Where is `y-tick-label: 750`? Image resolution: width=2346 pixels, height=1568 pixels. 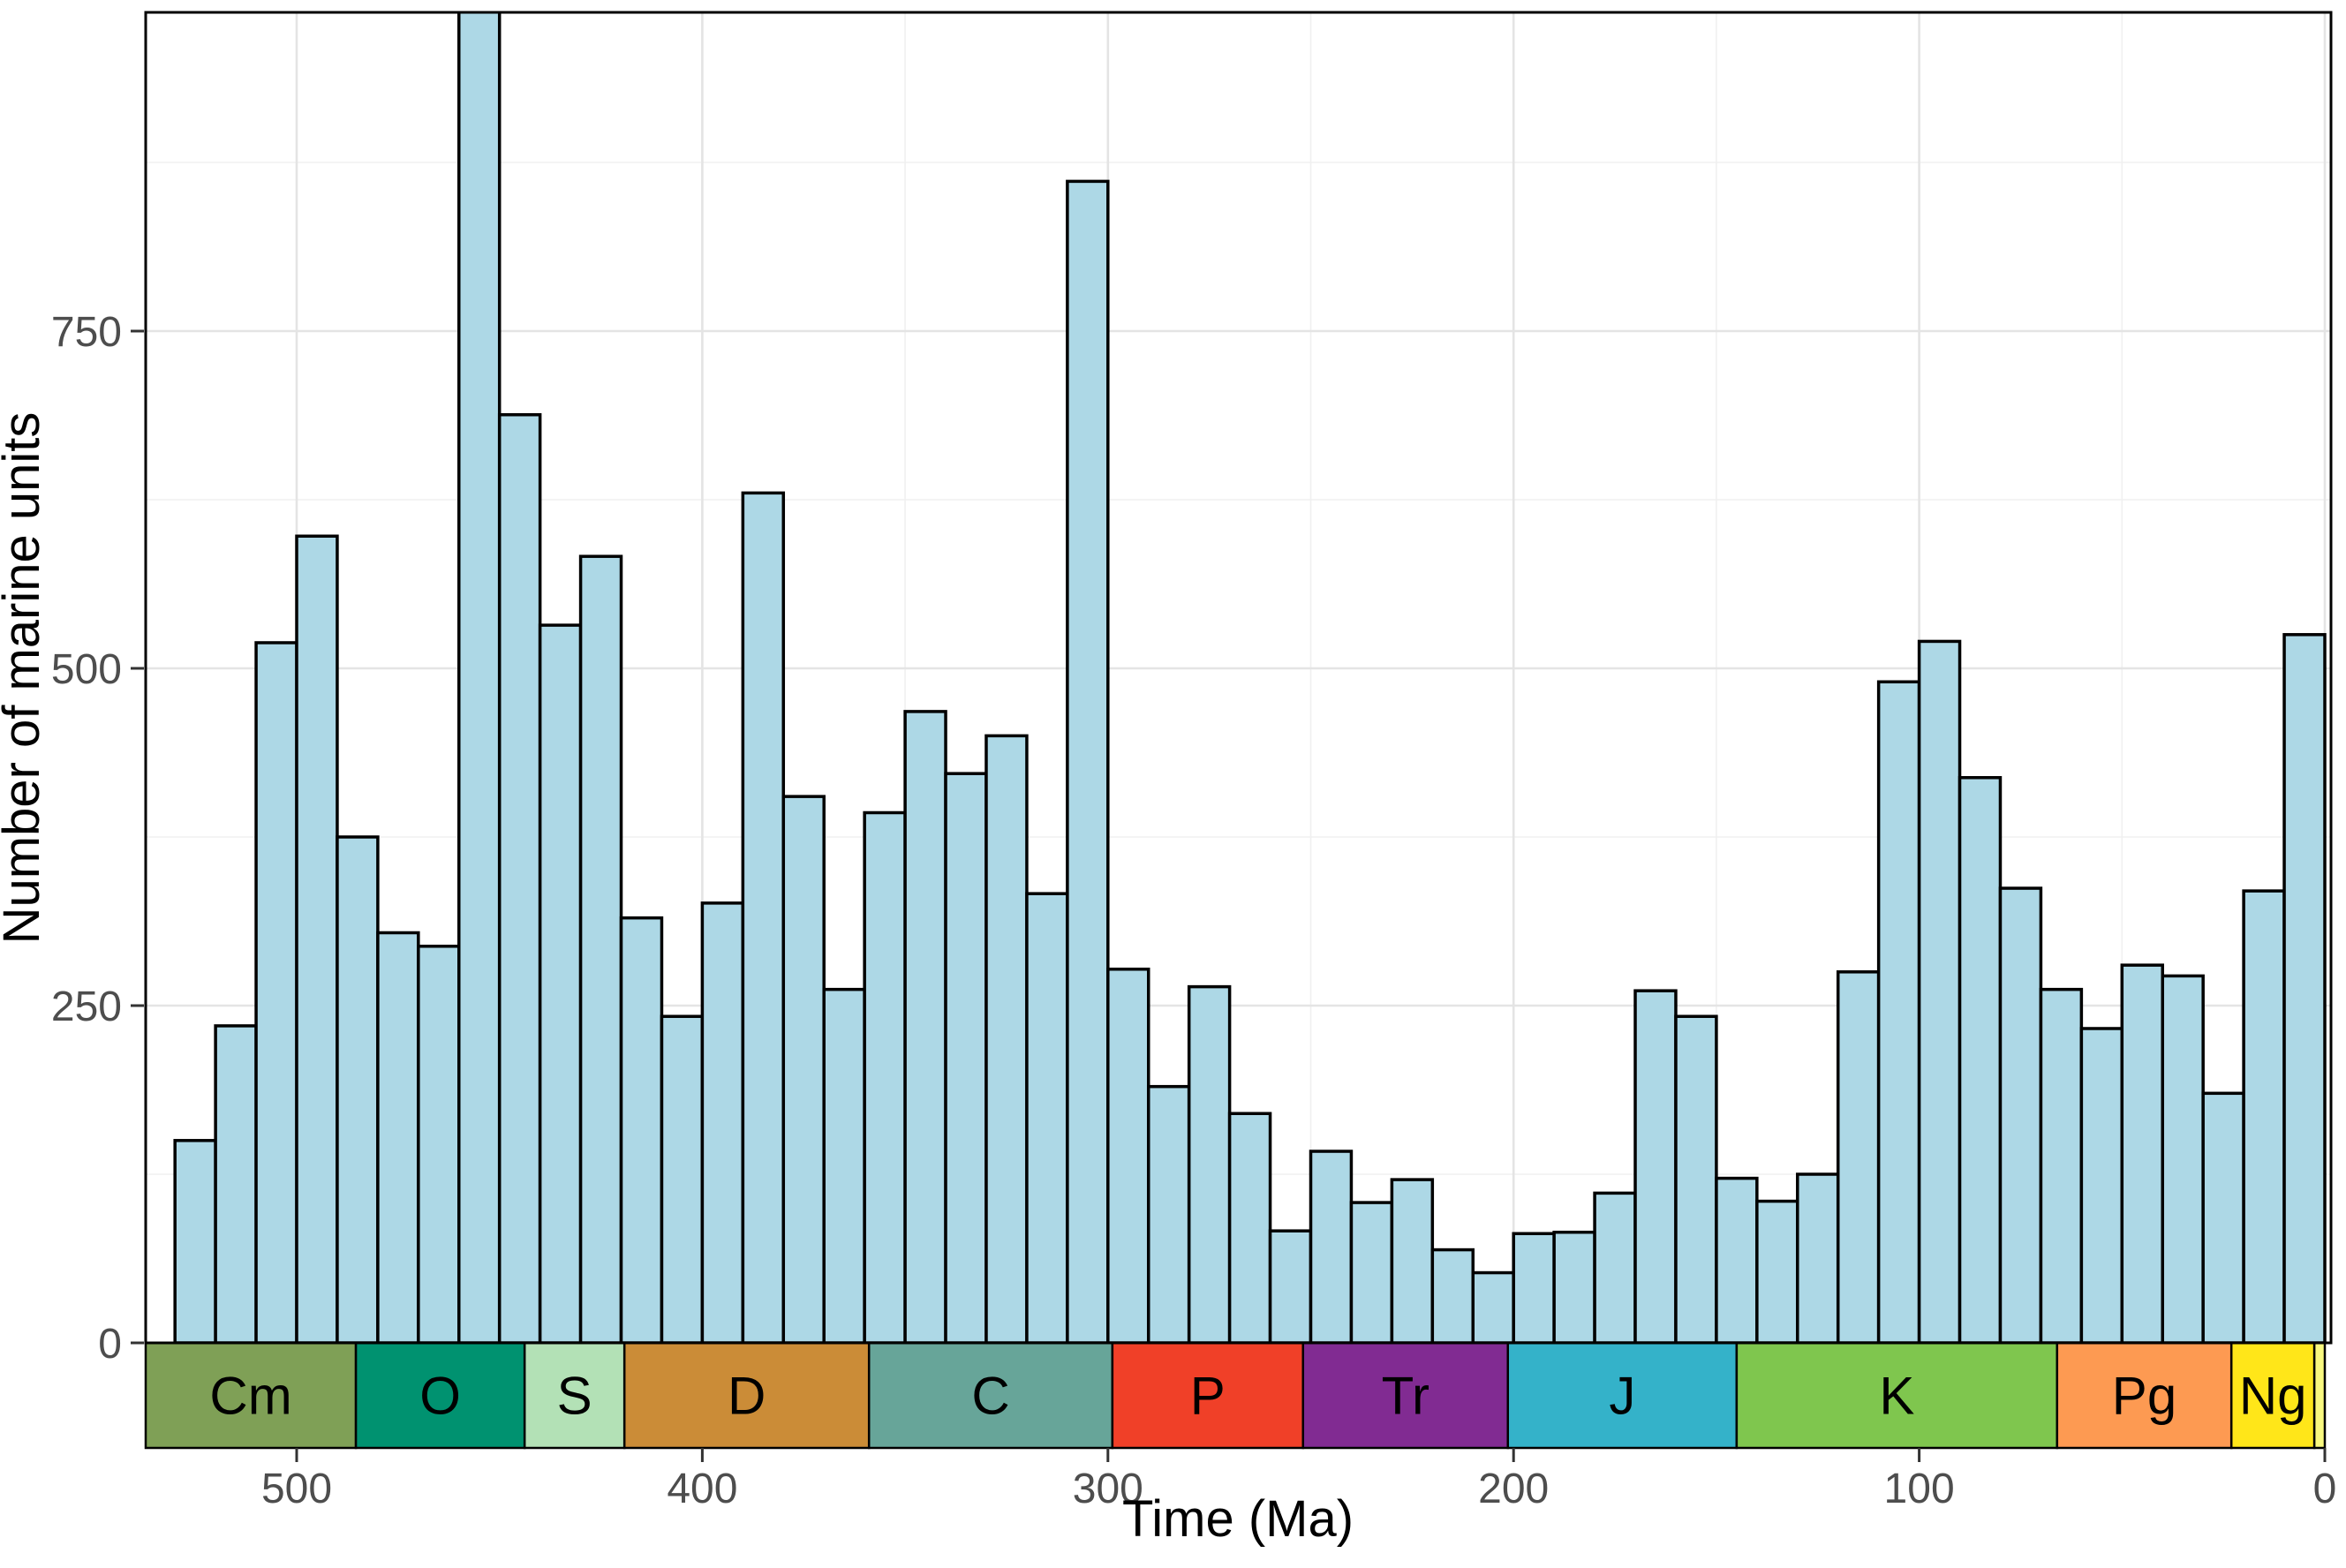
y-tick-label: 750 is located at coordinates (87, 332).